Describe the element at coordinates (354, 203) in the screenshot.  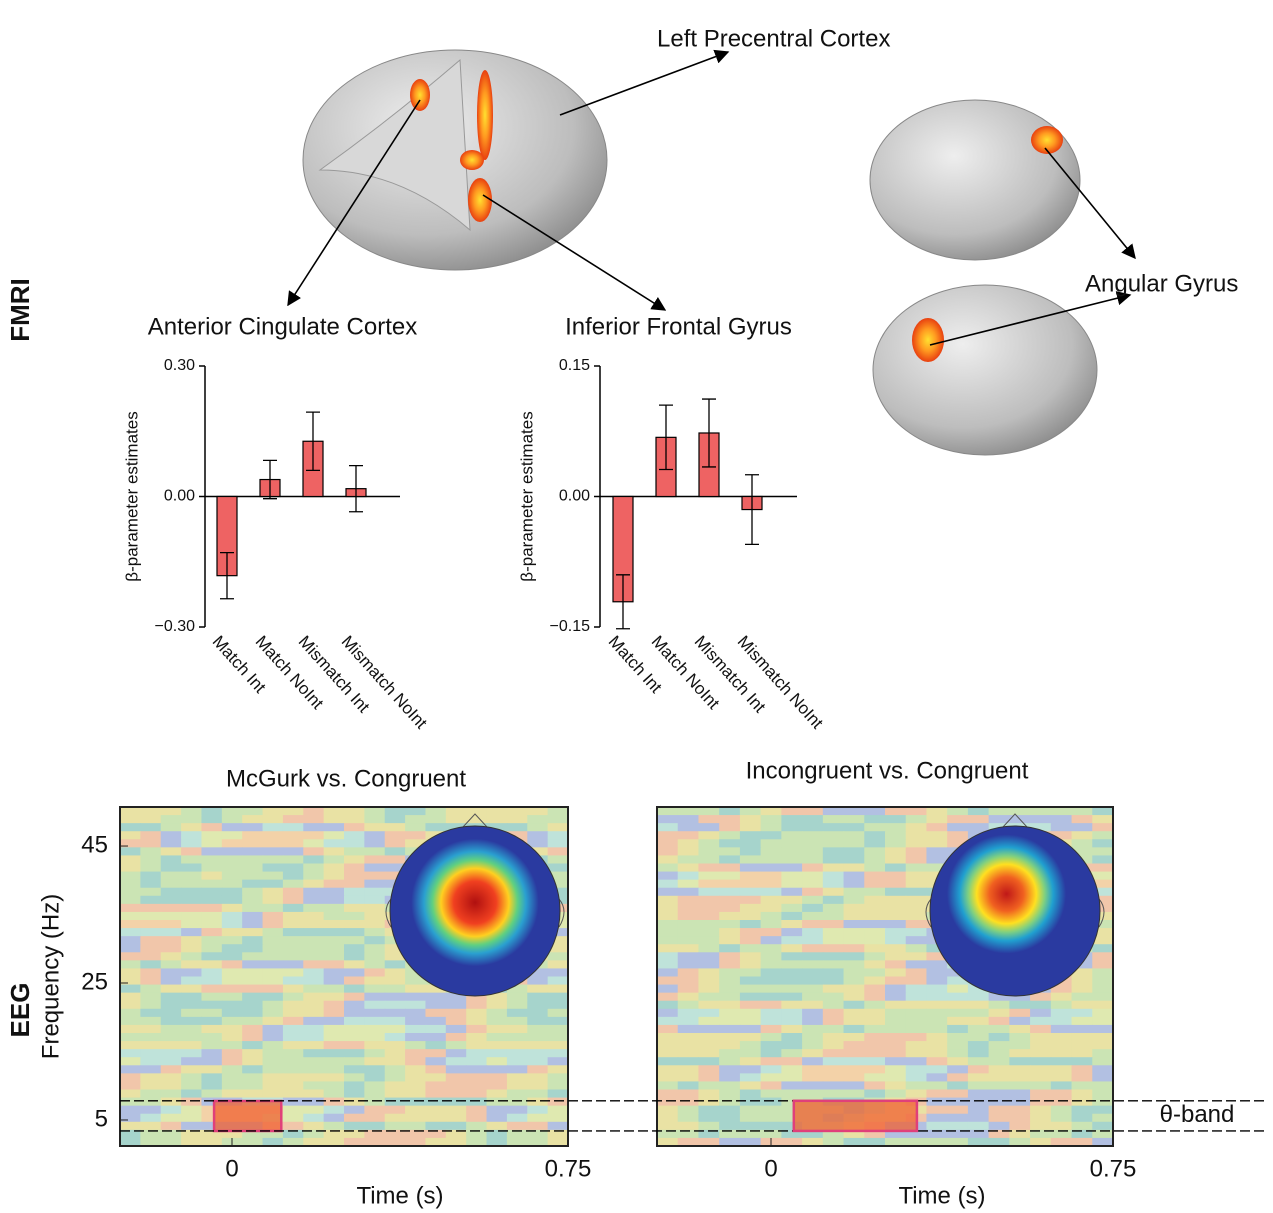
I see `arrow` at that location.